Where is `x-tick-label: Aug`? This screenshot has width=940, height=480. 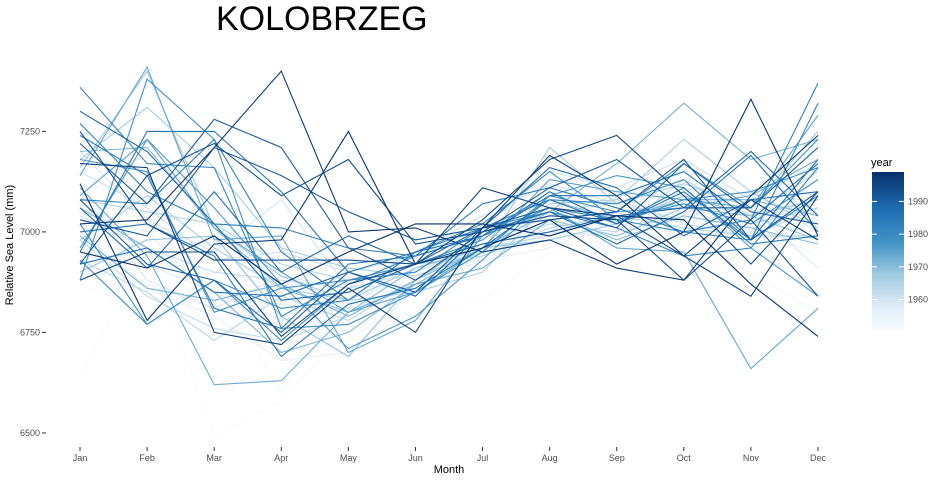
x-tick-label: Aug is located at coordinates (550, 458).